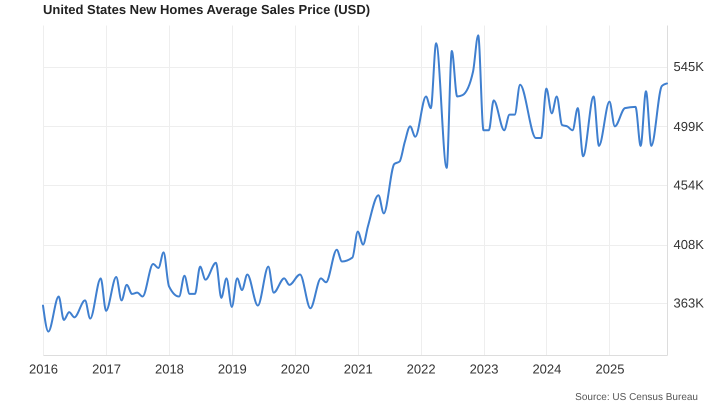 This screenshot has width=706, height=405. What do you see at coordinates (689, 66) in the screenshot?
I see `y-tick-label: 545K` at bounding box center [689, 66].